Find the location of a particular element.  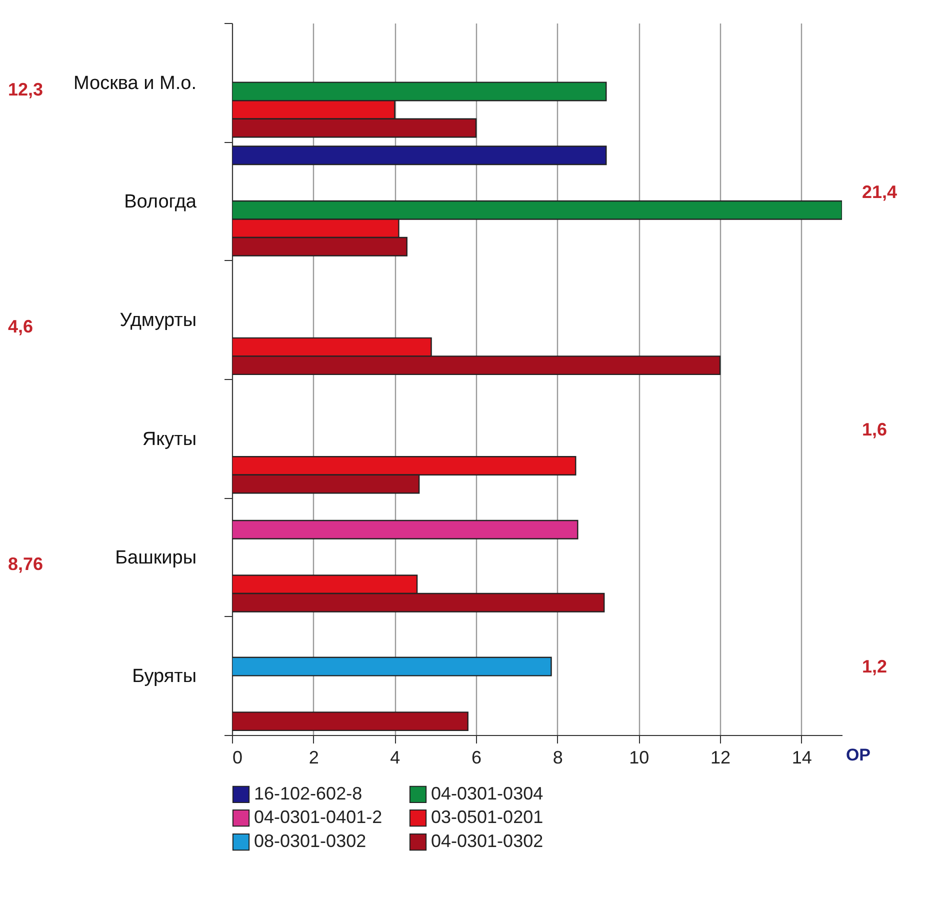

y-tick-label: Москва и М.о. is located at coordinates (135, 83).